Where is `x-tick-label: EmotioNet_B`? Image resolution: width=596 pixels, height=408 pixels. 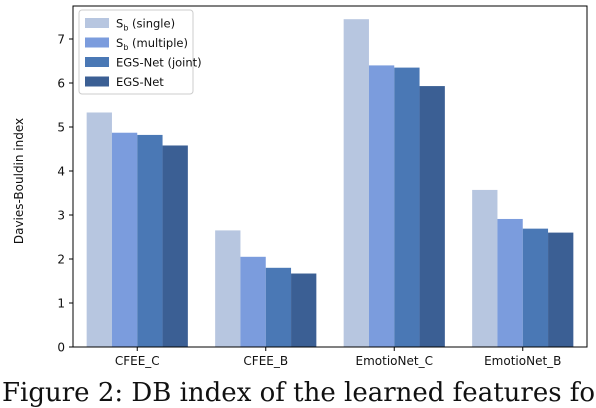
x-tick-label: EmotioNet_B is located at coordinates (522, 361).